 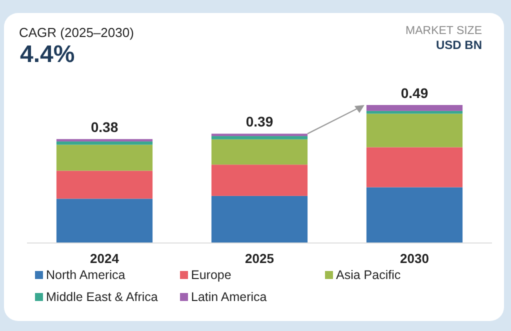 I want to click on annotation: 0.38, so click(x=104, y=127).